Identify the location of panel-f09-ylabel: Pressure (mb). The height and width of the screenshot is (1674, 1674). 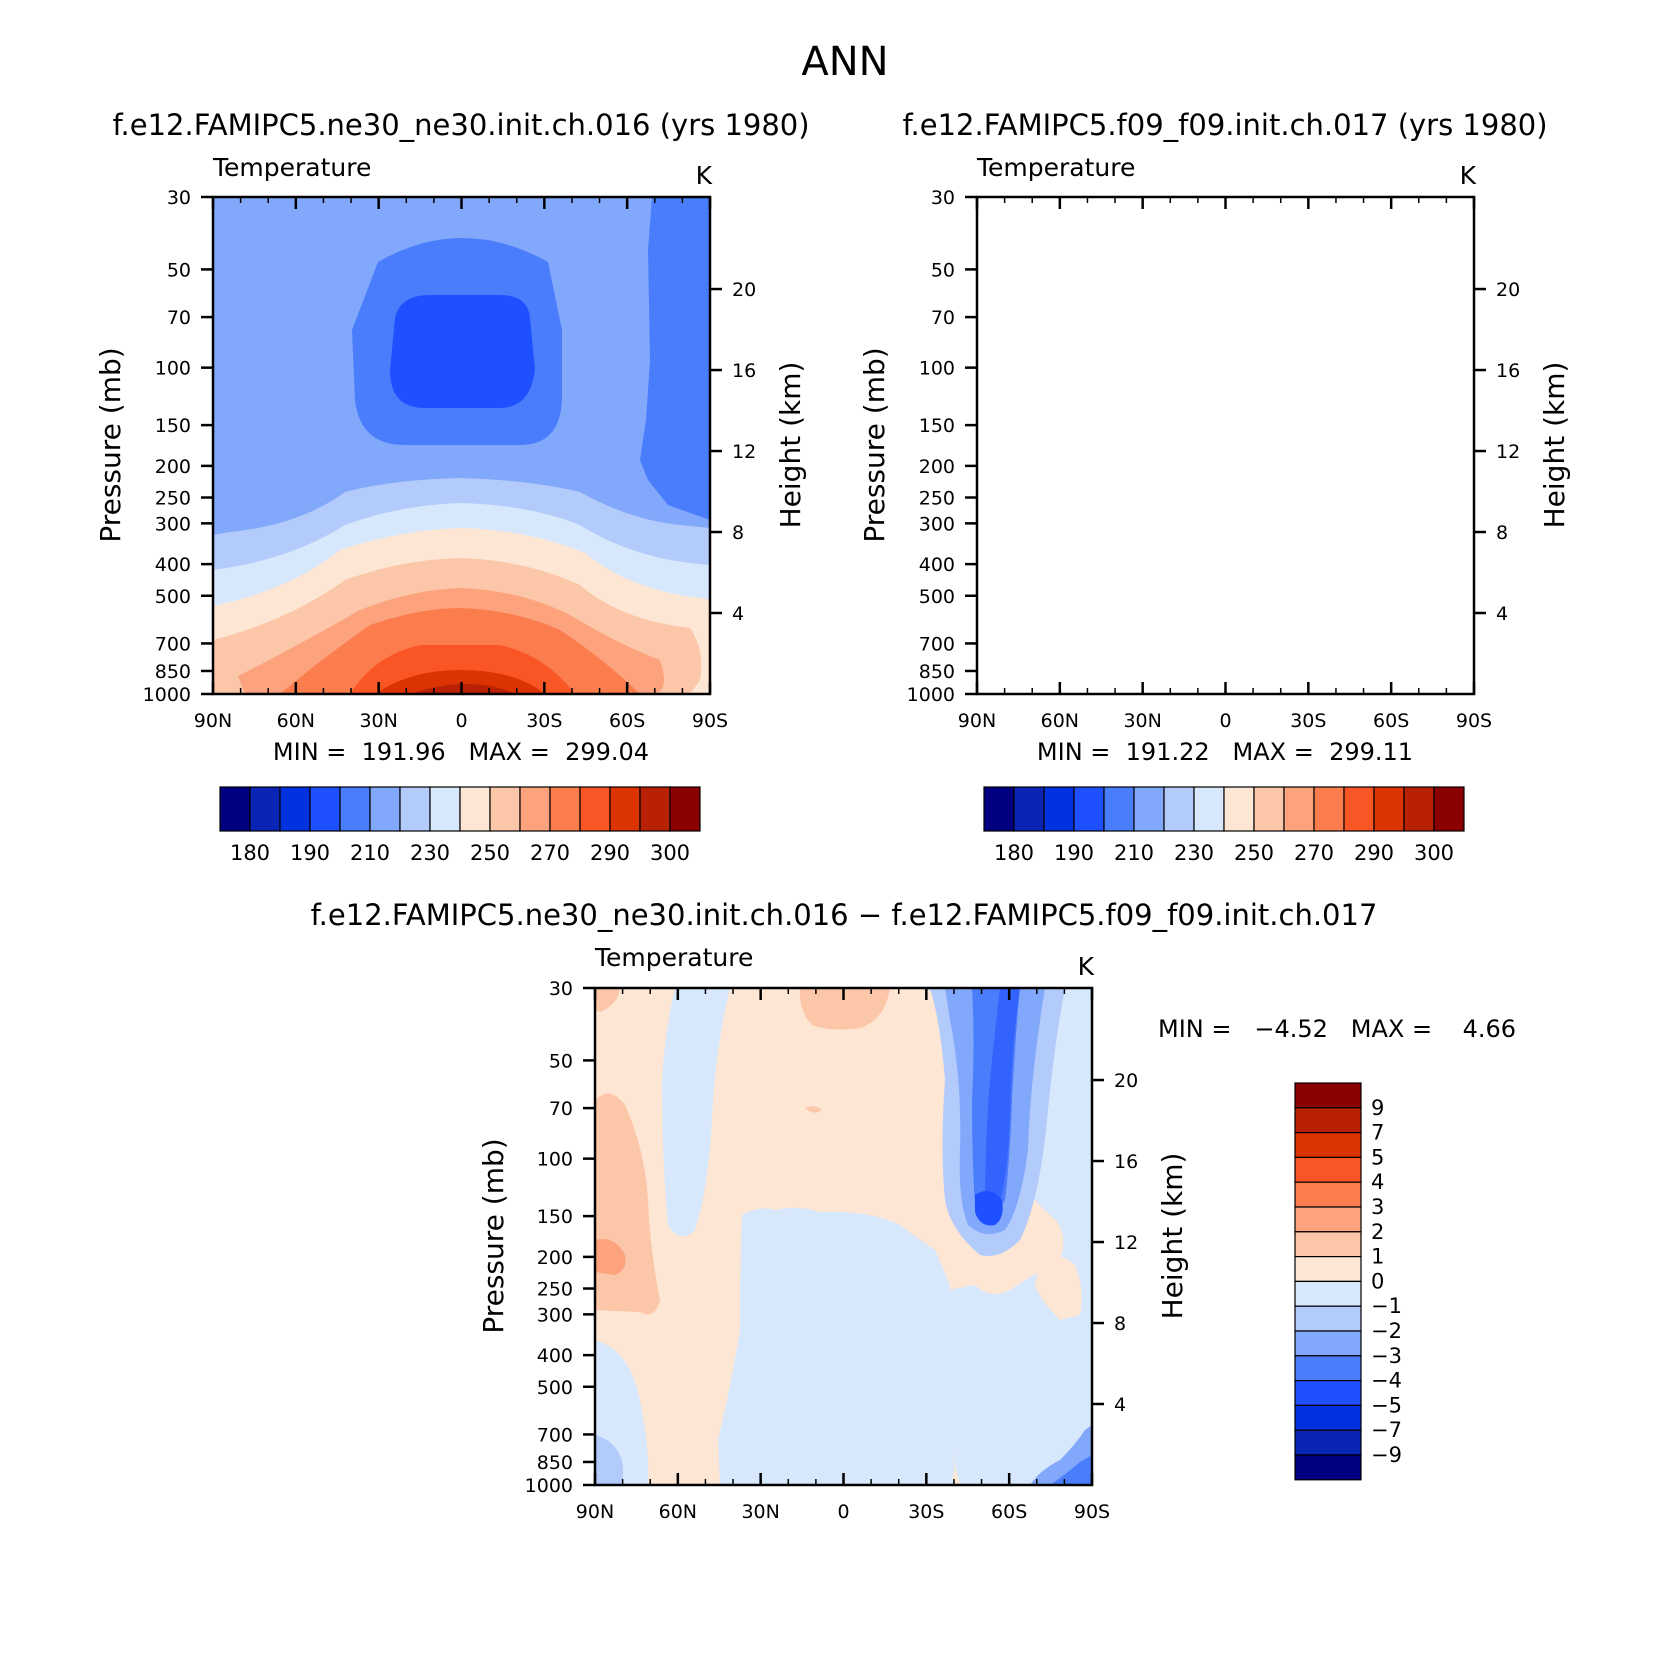
(874, 444).